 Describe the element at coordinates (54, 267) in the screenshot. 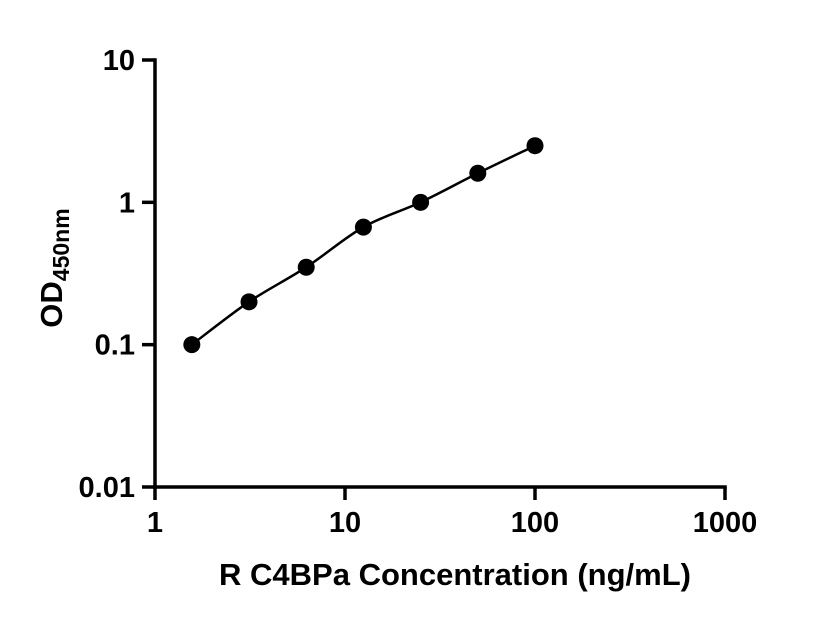

I see `y-axis-title: OD450nm` at that location.